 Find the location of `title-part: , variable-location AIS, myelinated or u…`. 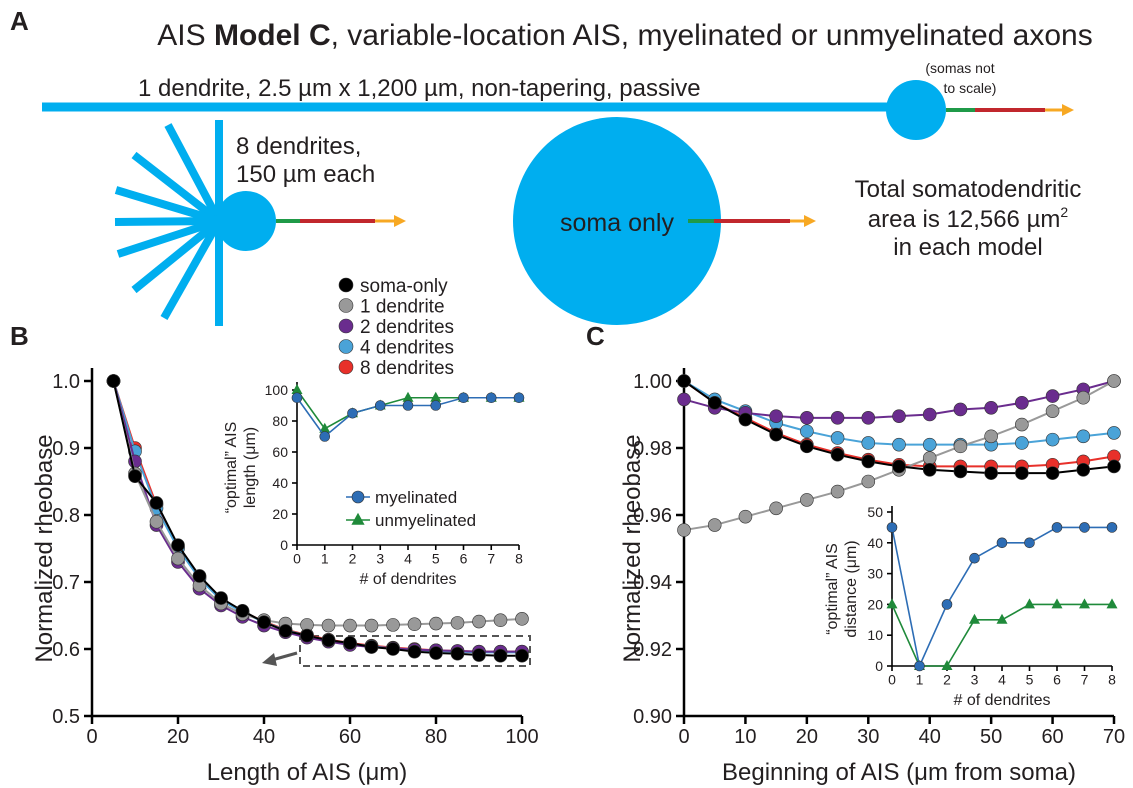

title-part: , variable-location AIS, myelinated or u… is located at coordinates (712, 35).